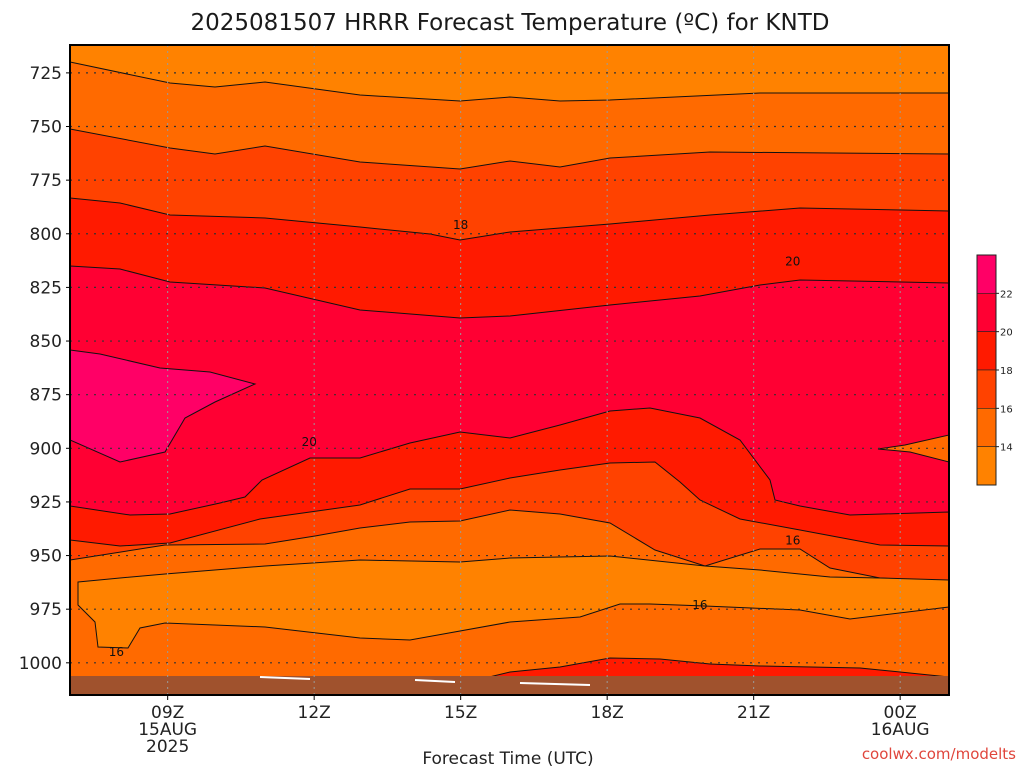  I want to click on y-tick-label: 900, so click(46, 449).